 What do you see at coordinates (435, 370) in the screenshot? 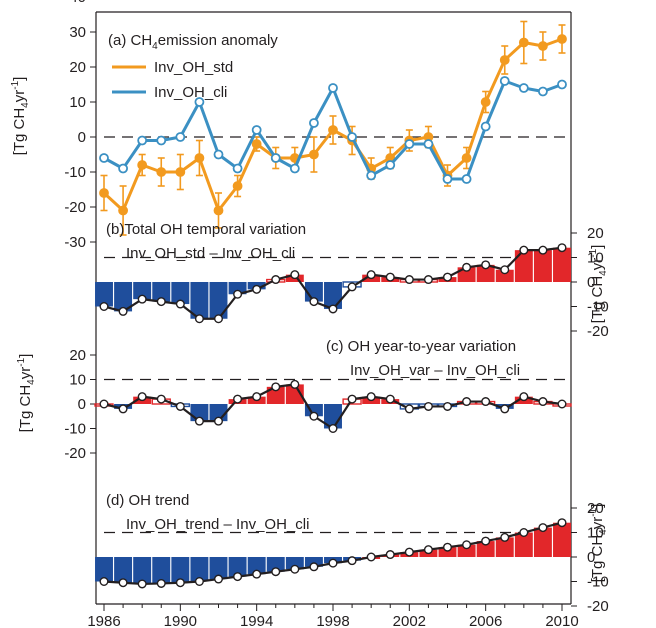
I see `panel-c-formula: Inv_OH_var – Inv_OH_cli` at bounding box center [435, 370].